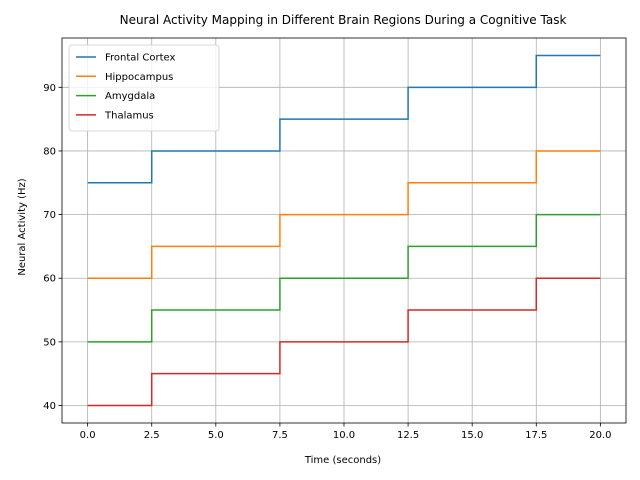  What do you see at coordinates (536, 435) in the screenshot?
I see `x-tick-label: 17.5` at bounding box center [536, 435].